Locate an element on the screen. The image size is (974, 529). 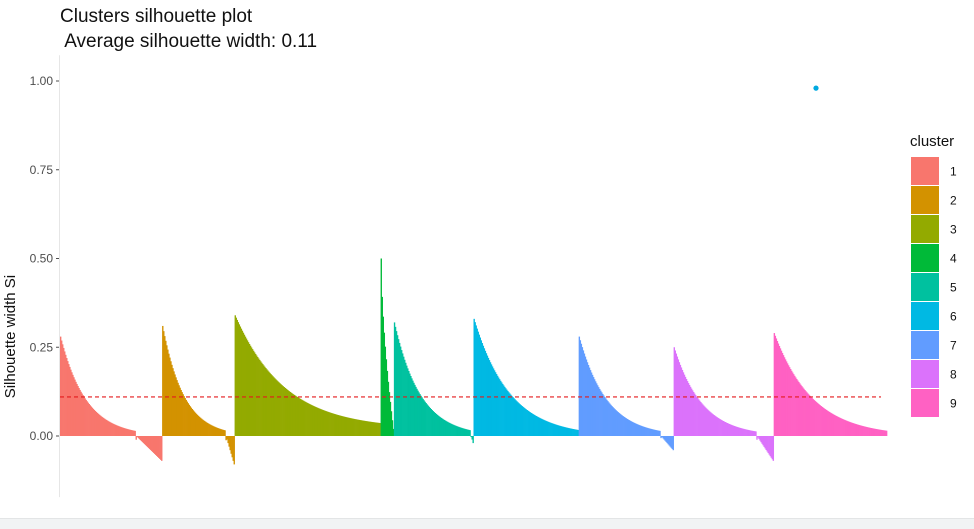
y-tick-label: 0.75 is located at coordinates (42, 170).